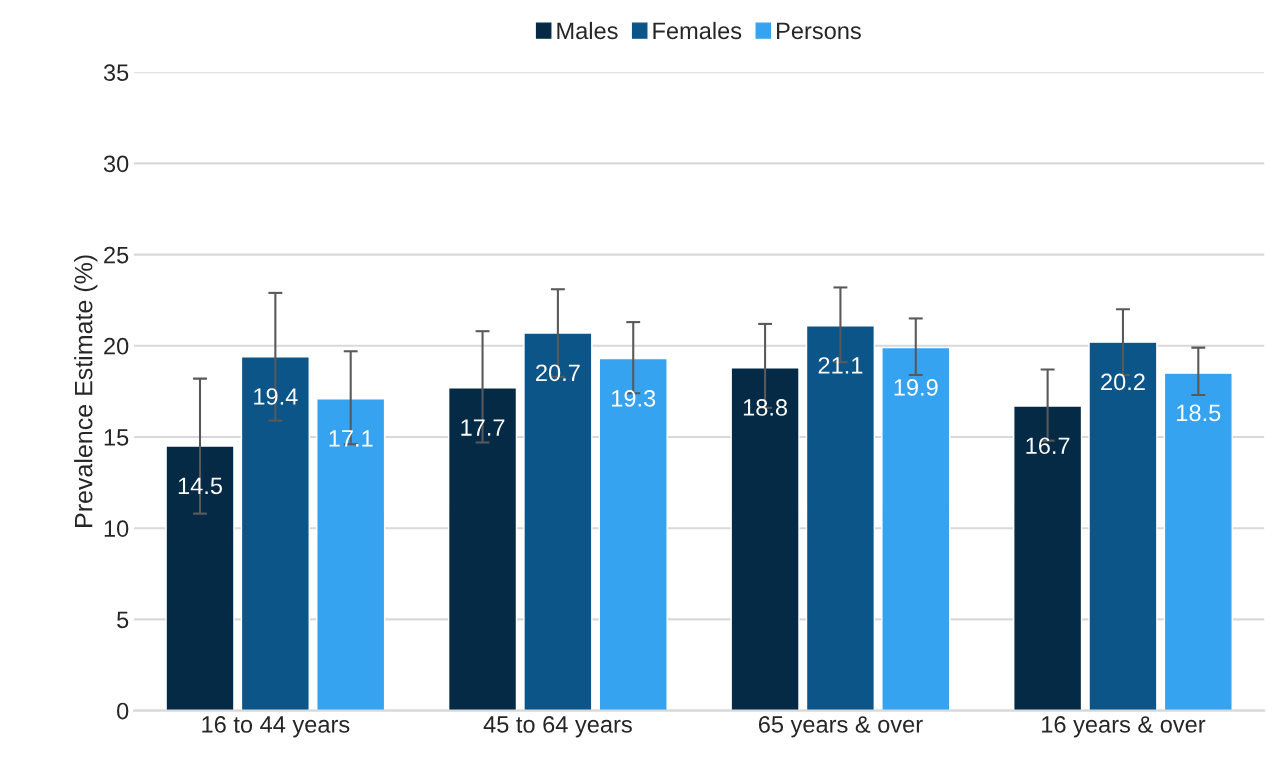 The height and width of the screenshot is (760, 1277). What do you see at coordinates (276, 396) in the screenshot?
I see `data-label: 19.4` at bounding box center [276, 396].